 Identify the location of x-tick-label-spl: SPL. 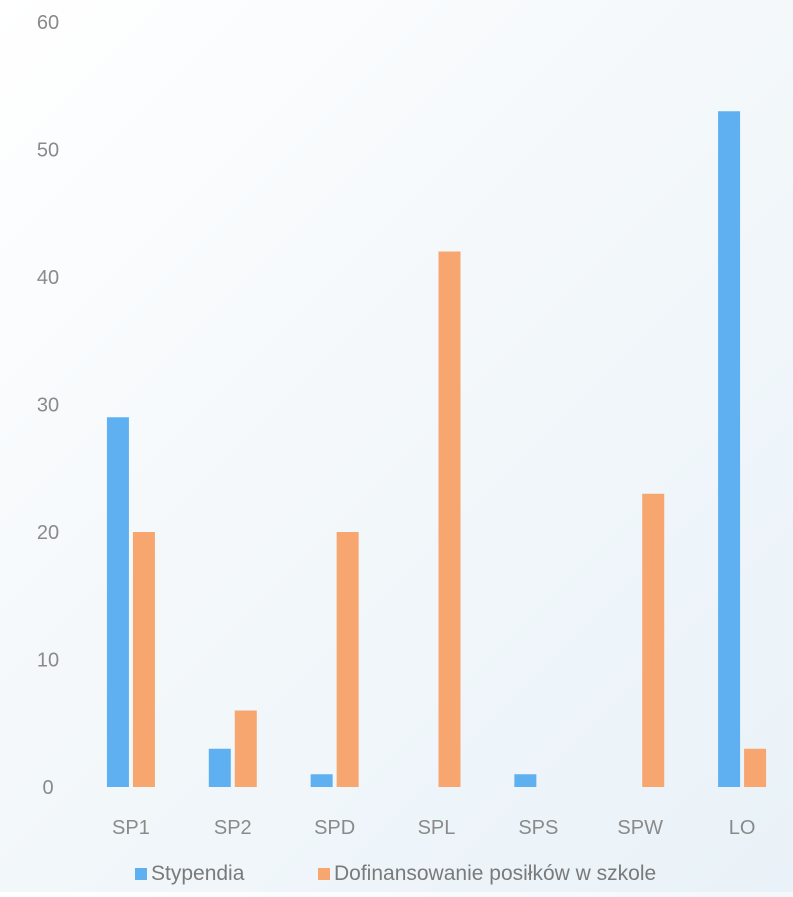
(437, 828).